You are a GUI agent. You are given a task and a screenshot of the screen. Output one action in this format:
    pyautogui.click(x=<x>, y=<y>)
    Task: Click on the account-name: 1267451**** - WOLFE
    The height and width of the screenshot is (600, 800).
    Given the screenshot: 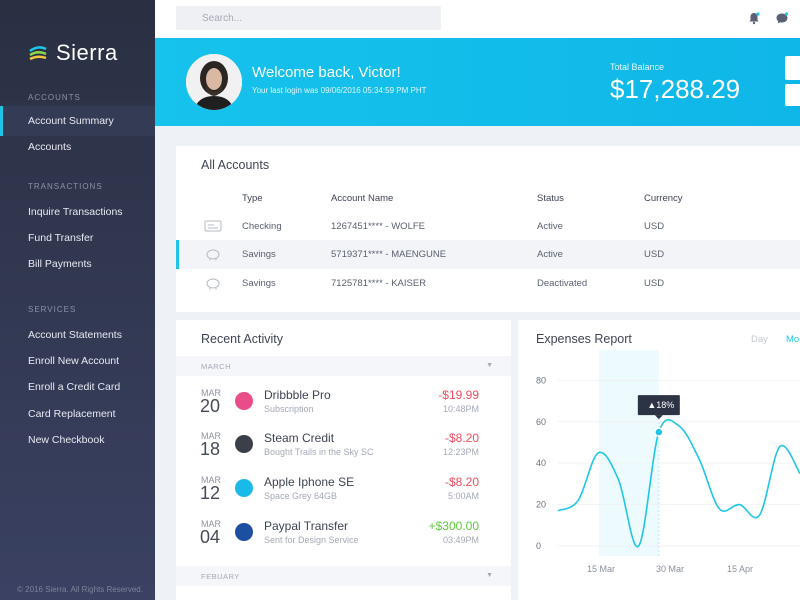 What is the action you would take?
    pyautogui.click(x=378, y=226)
    